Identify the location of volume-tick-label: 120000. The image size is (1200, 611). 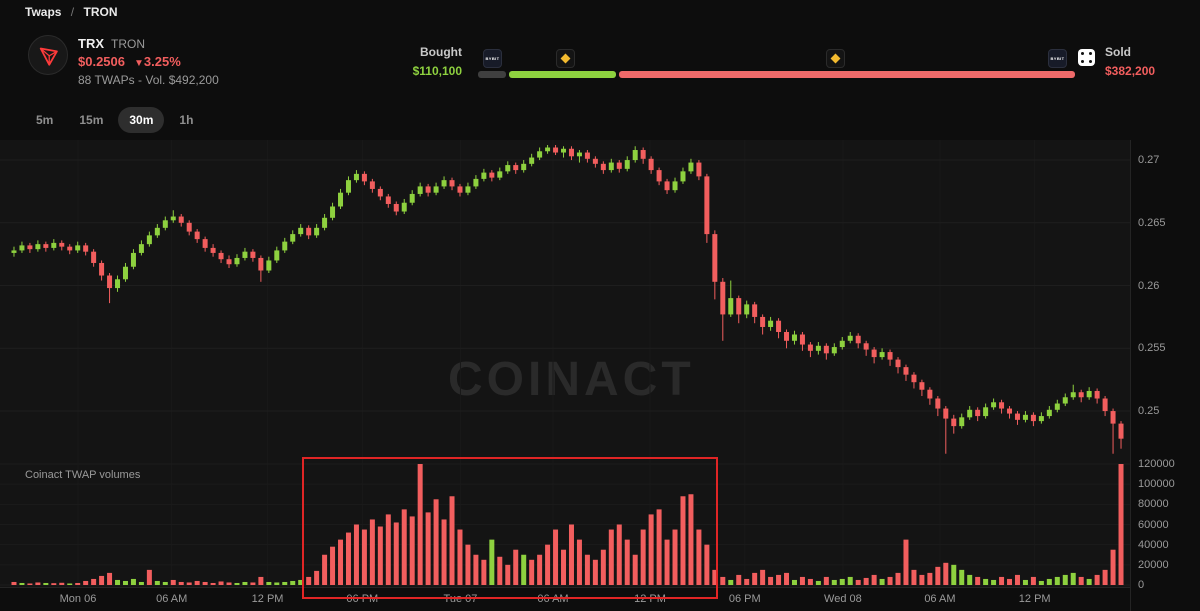
(1156, 464).